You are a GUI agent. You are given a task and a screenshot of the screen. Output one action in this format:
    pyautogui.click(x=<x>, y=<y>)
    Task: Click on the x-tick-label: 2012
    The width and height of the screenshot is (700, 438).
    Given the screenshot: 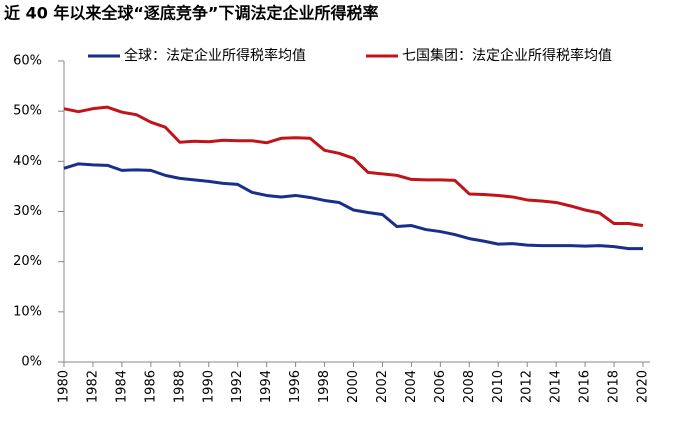 What is the action you would take?
    pyautogui.click(x=527, y=386)
    